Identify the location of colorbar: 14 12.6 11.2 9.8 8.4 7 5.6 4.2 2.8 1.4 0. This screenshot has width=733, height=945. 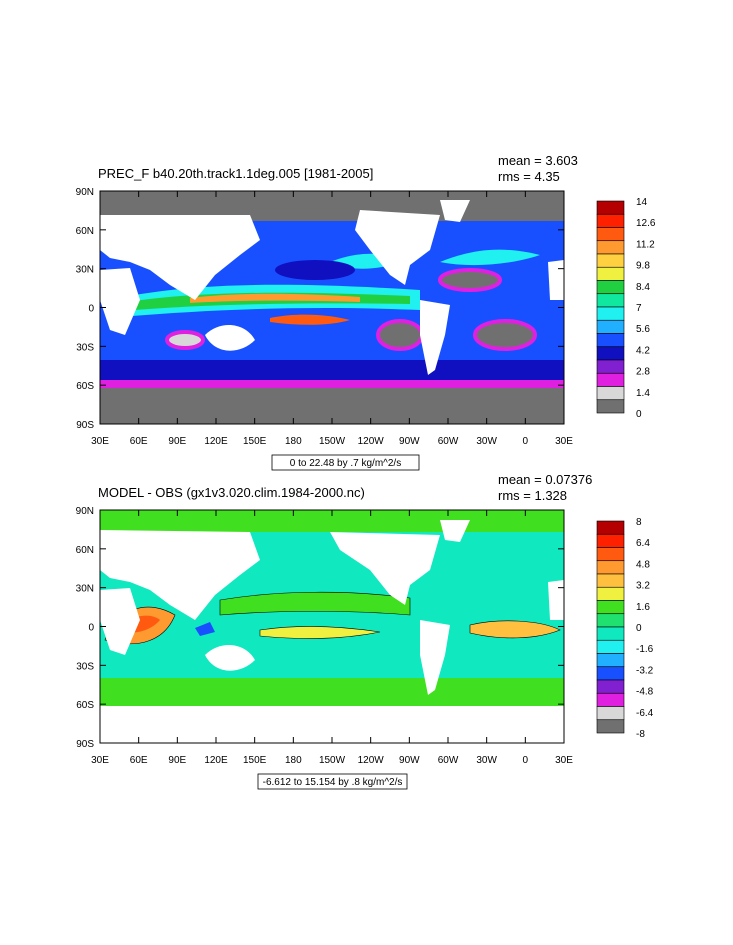
(626, 308).